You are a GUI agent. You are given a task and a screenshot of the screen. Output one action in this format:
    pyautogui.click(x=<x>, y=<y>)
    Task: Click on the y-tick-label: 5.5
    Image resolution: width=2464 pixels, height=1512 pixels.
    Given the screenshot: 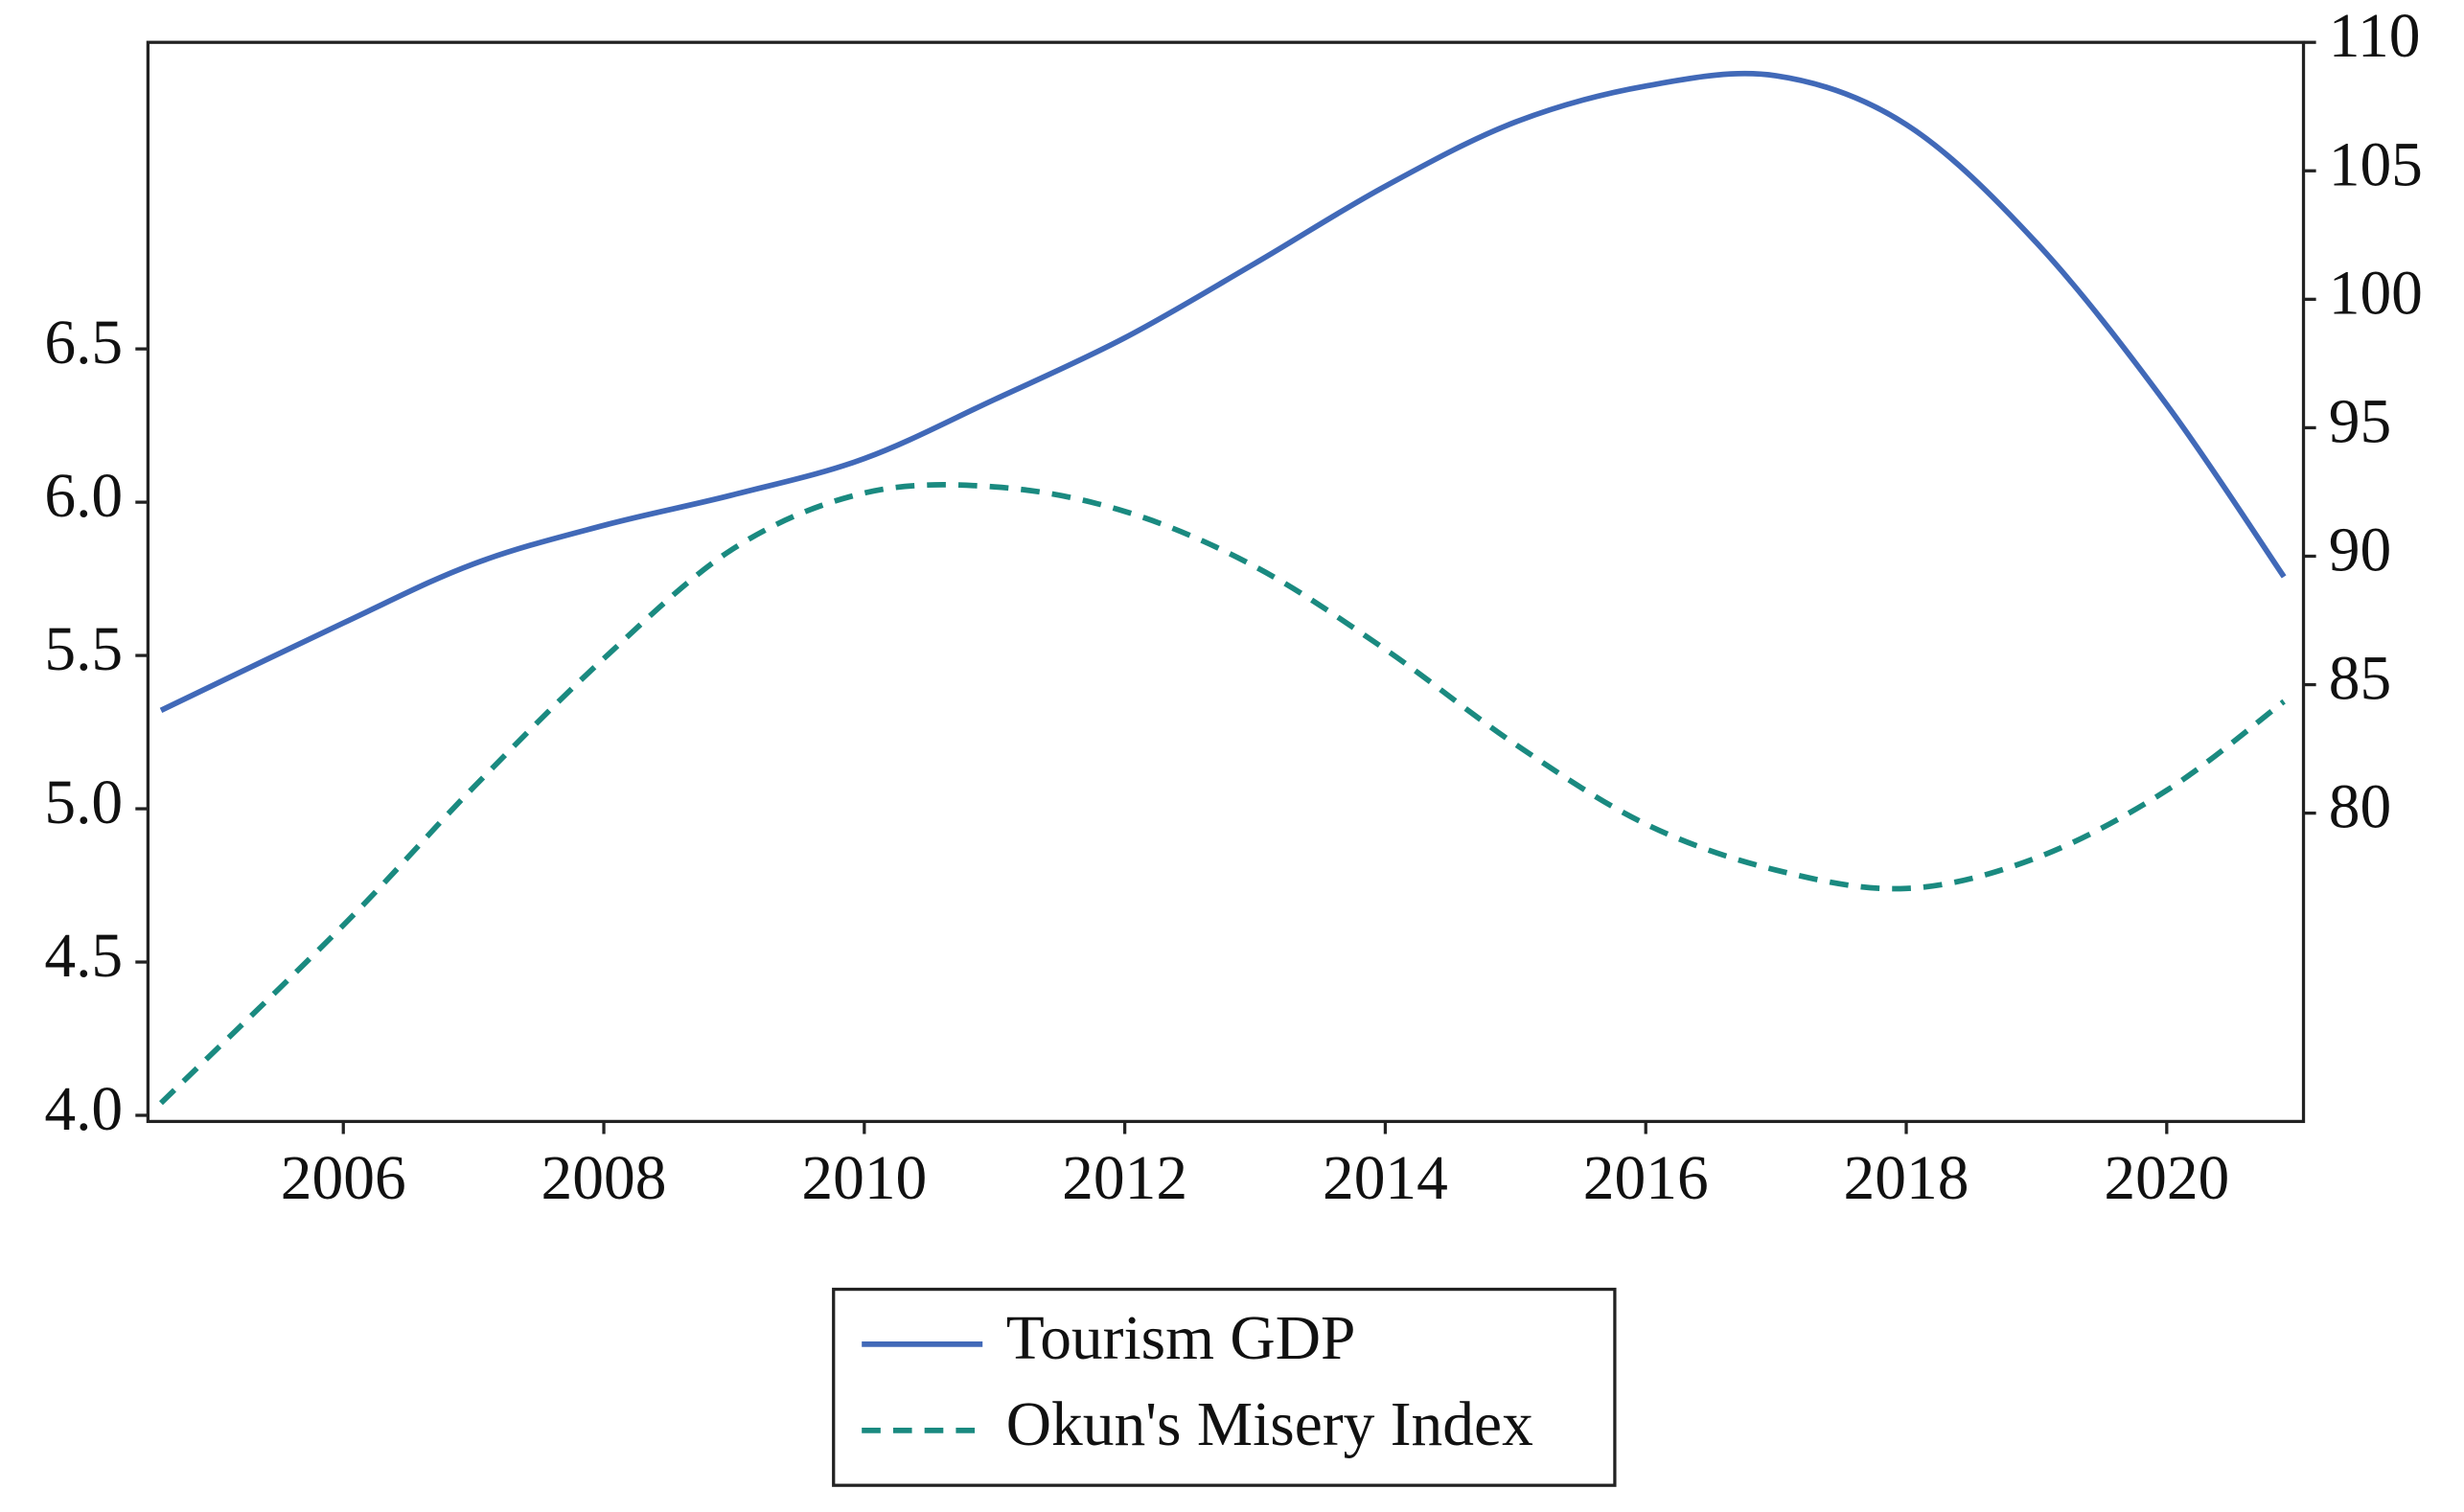 What is the action you would take?
    pyautogui.click(x=83, y=649)
    